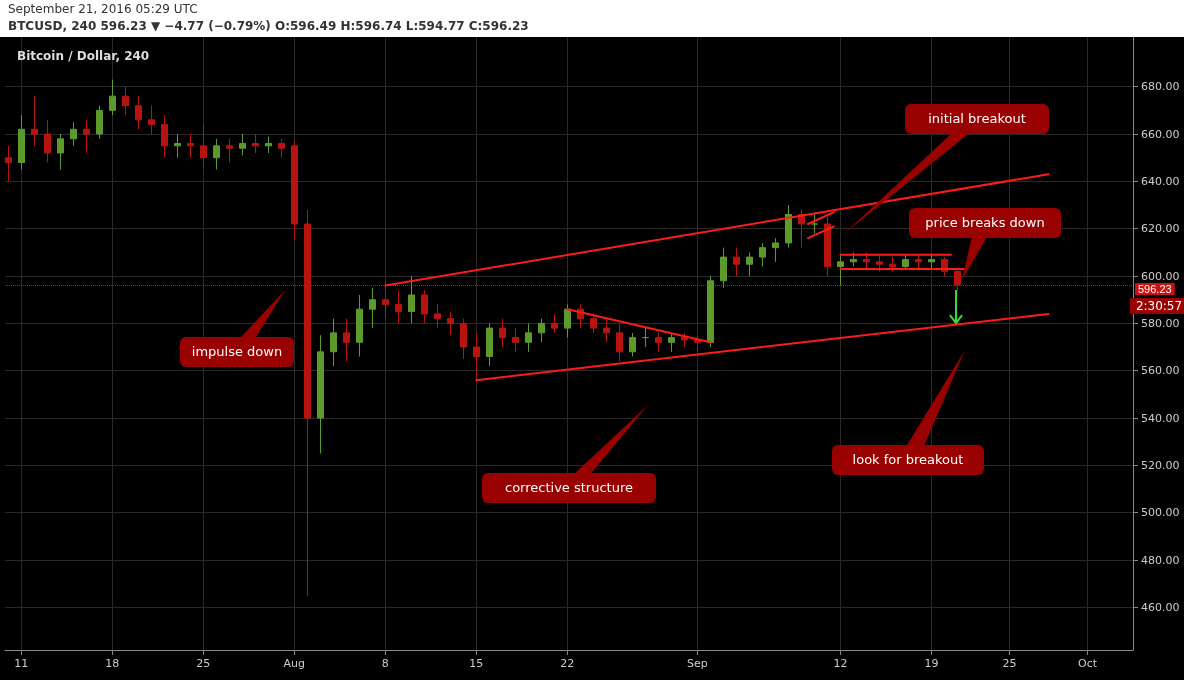 This screenshot has width=1184, height=680. Describe the element at coordinates (476, 663) in the screenshot. I see `x-tick-label: 15` at that location.